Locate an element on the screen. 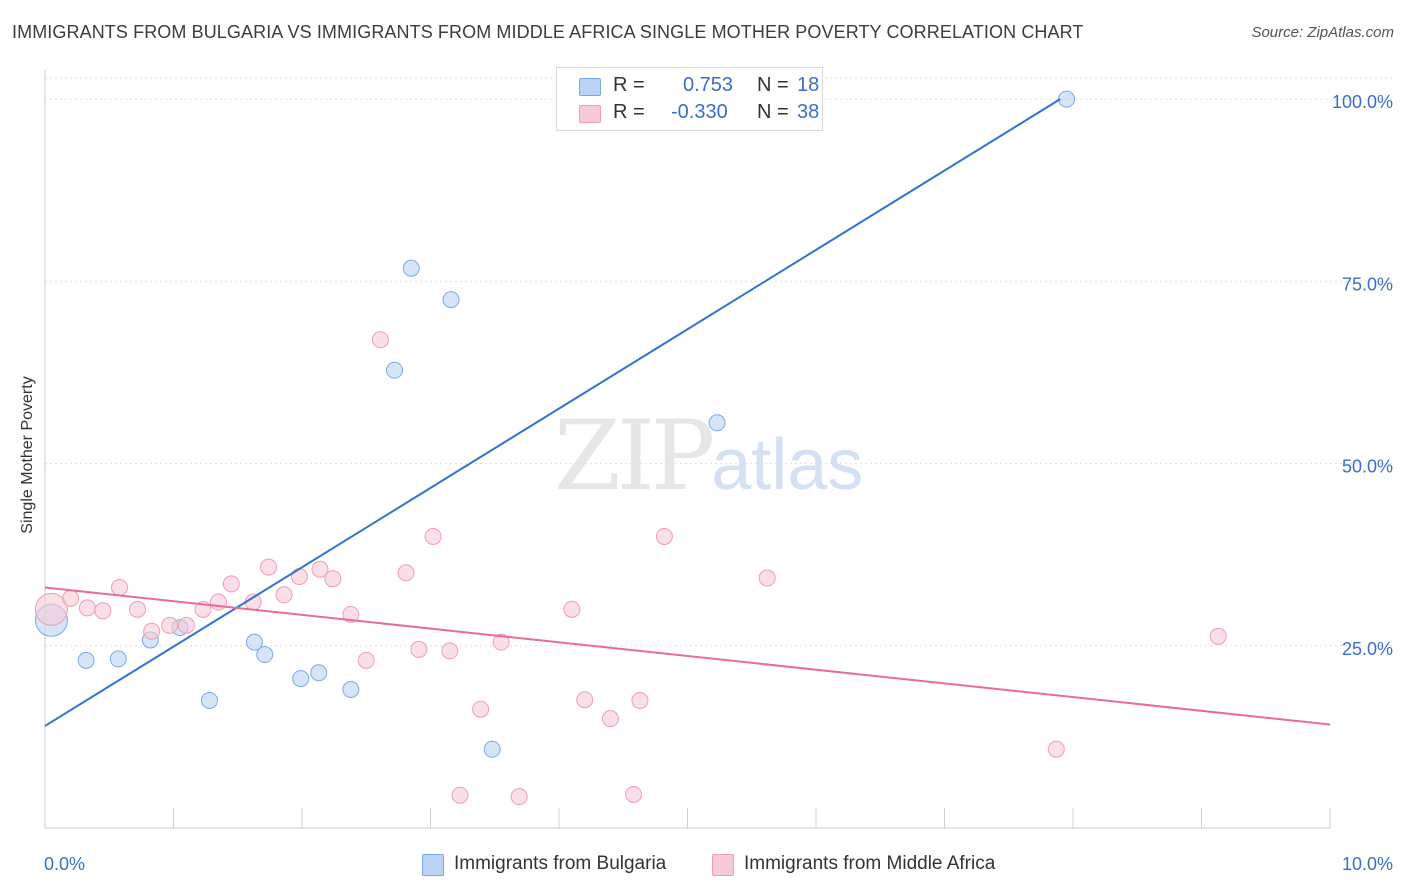 The width and height of the screenshot is (1406, 892). watermark: ZIPatlas is located at coordinates (708, 456).